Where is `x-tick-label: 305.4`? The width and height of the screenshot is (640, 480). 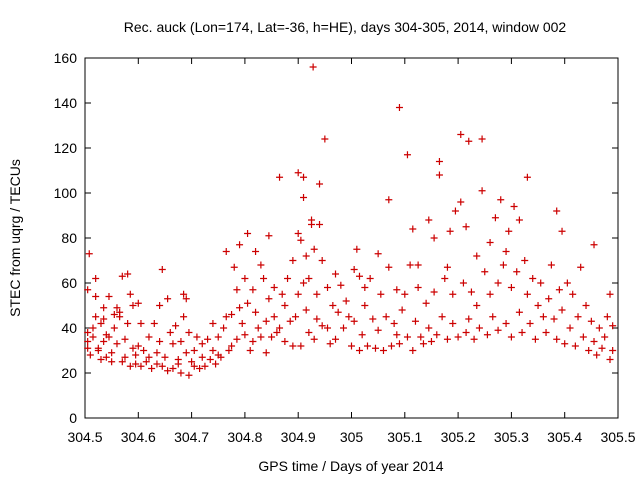 x-tick-label: 305.4 is located at coordinates (564, 437).